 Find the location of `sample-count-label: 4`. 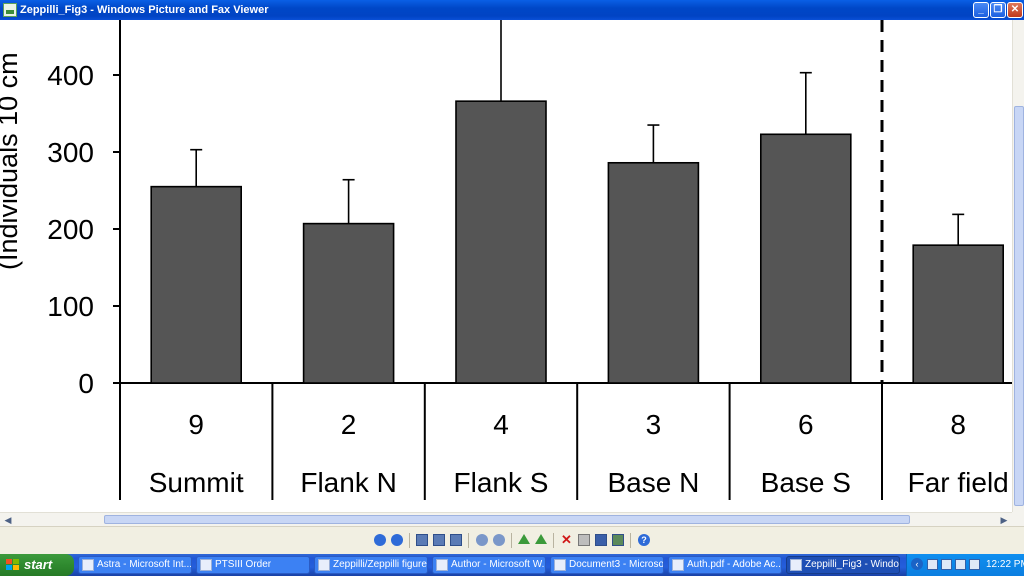

sample-count-label: 4 is located at coordinates (501, 424).